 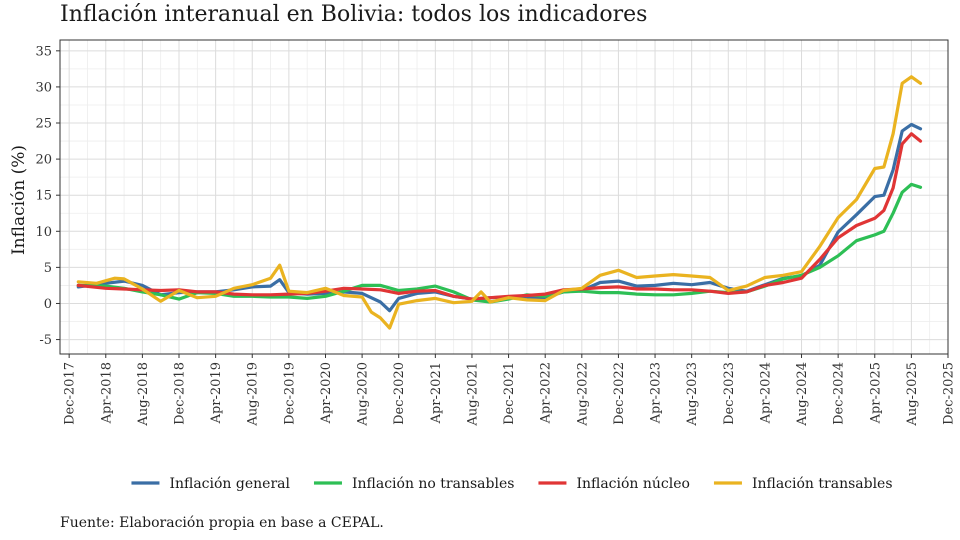 What do you see at coordinates (70, 393) in the screenshot?
I see `x-tick-label: Dec-2017` at bounding box center [70, 393].